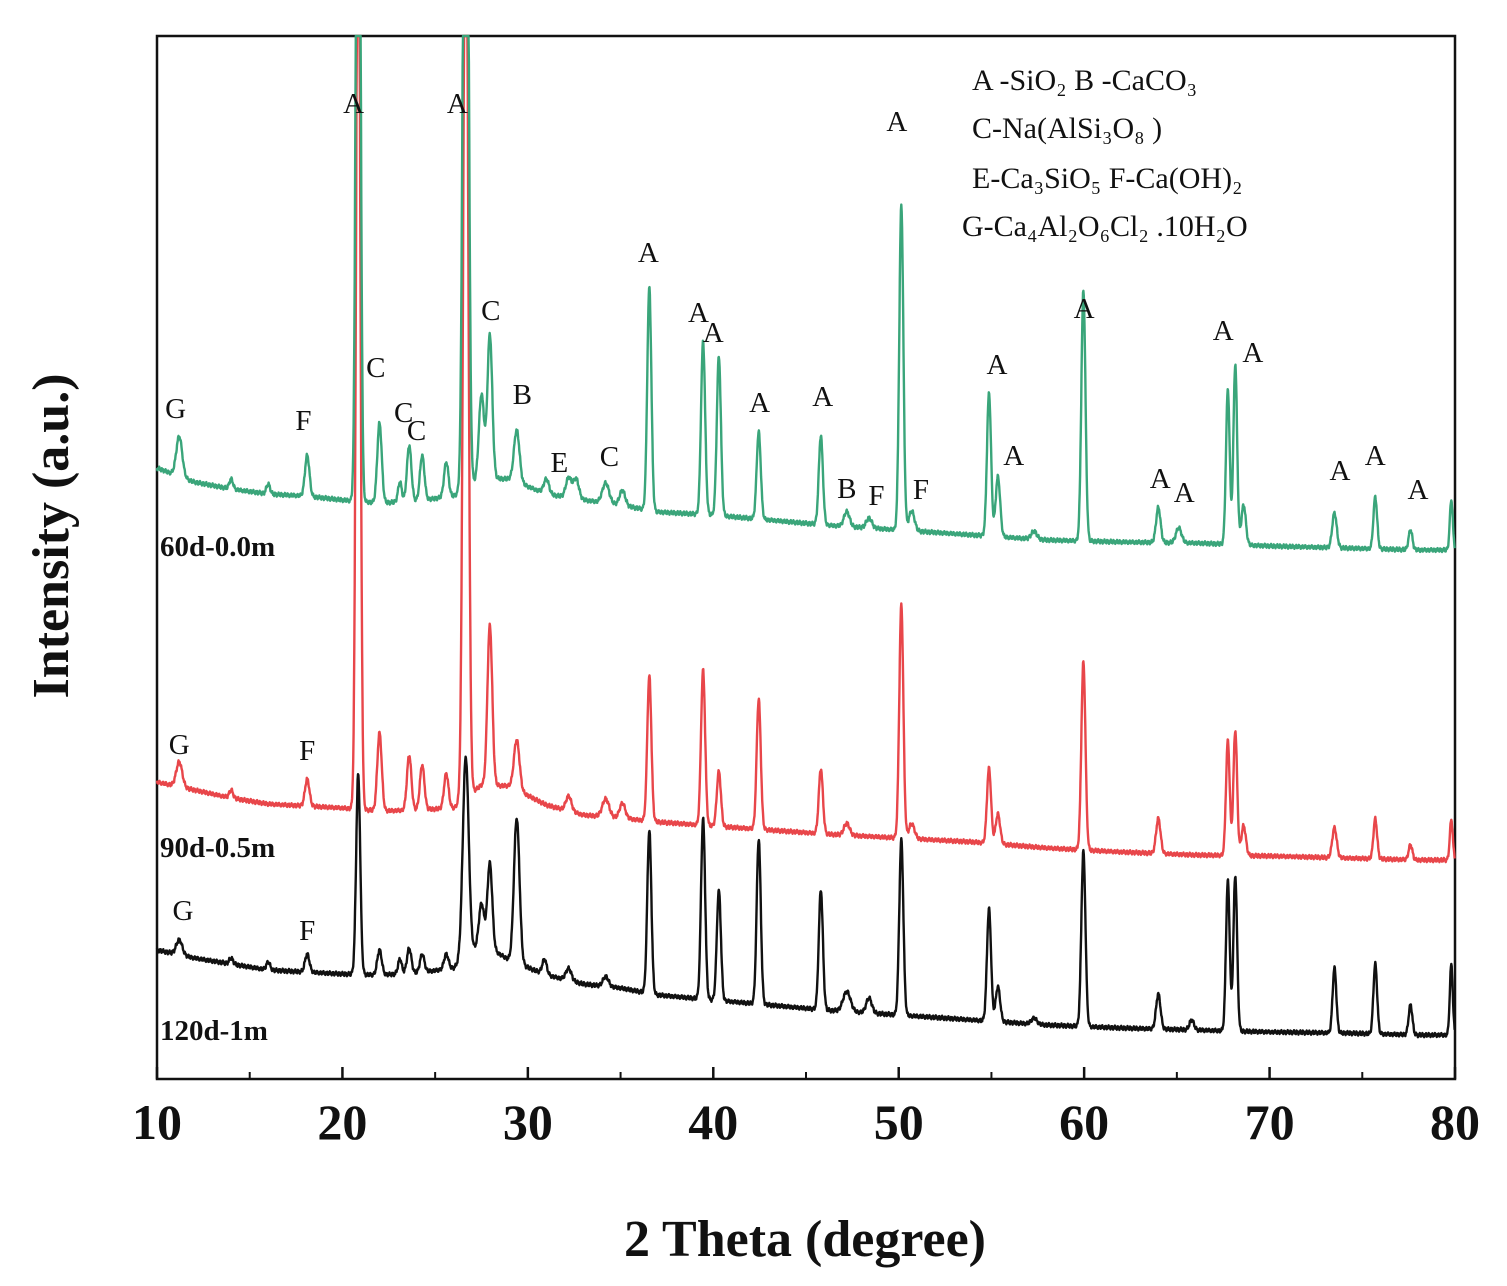  Describe the element at coordinates (1084, 1122) in the screenshot. I see `x-tick-label: 60` at that location.